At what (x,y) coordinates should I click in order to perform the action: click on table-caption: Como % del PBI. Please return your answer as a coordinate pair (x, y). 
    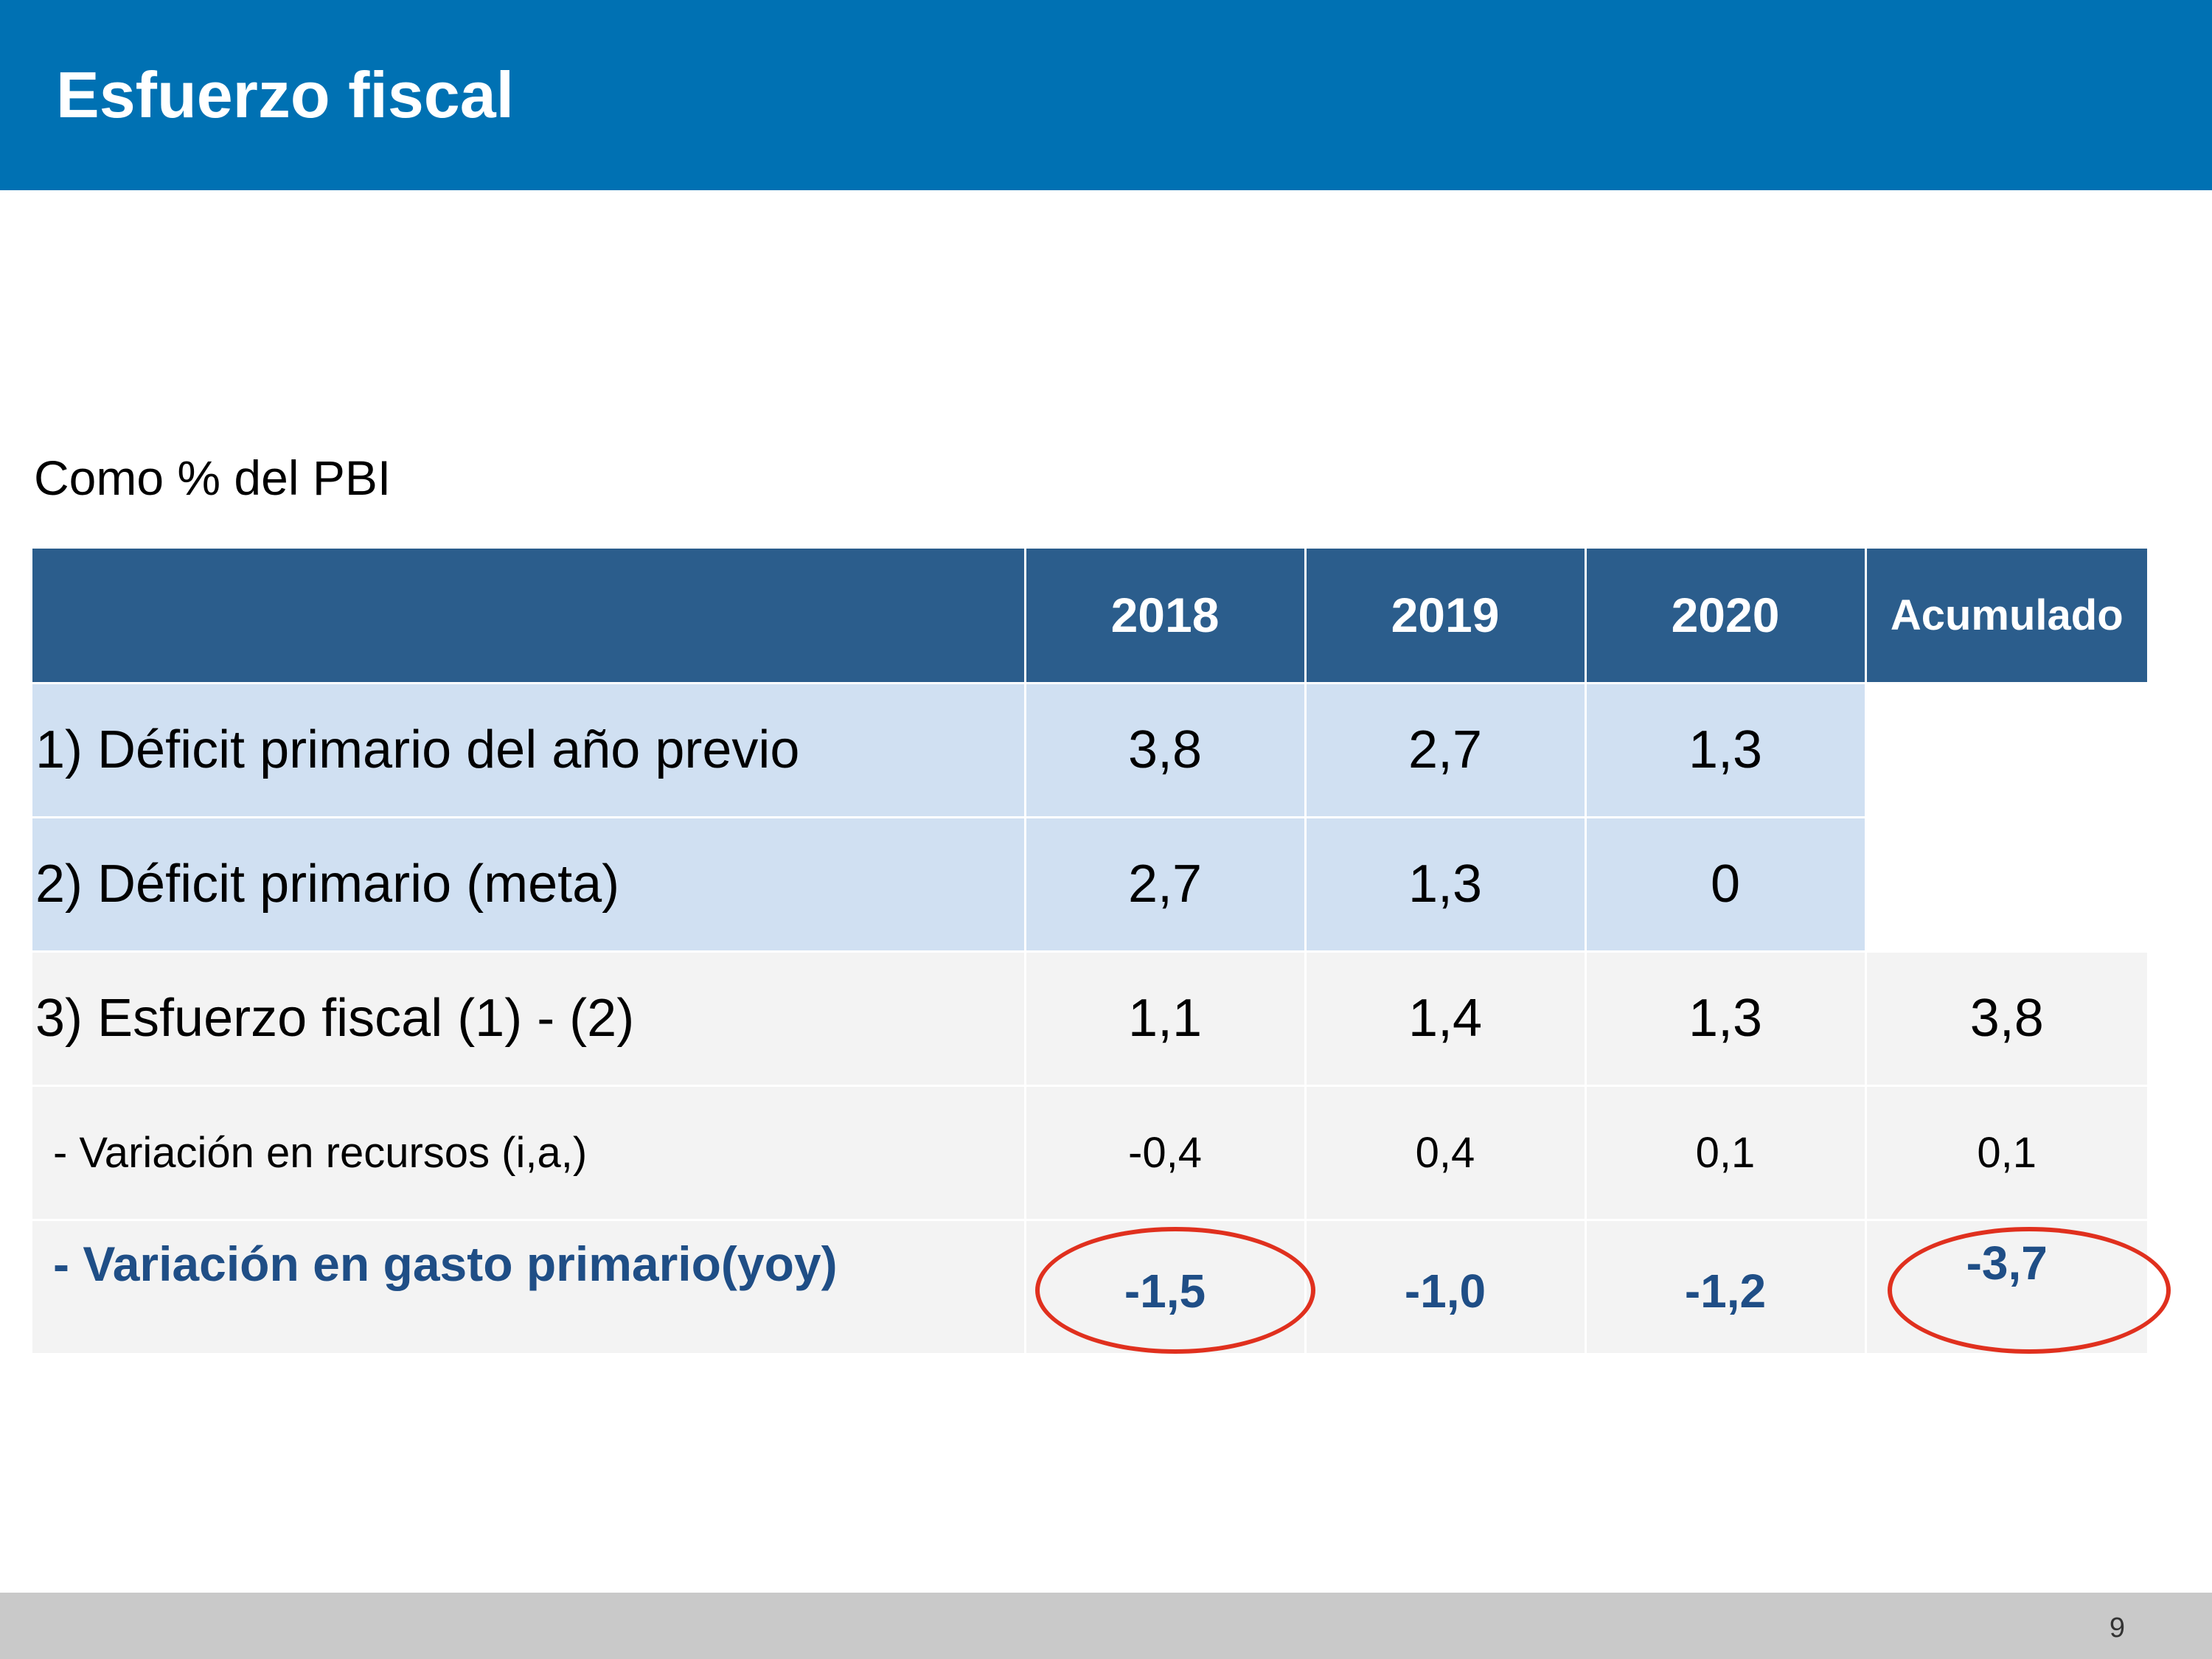
    Looking at the image, I should click on (213, 478).